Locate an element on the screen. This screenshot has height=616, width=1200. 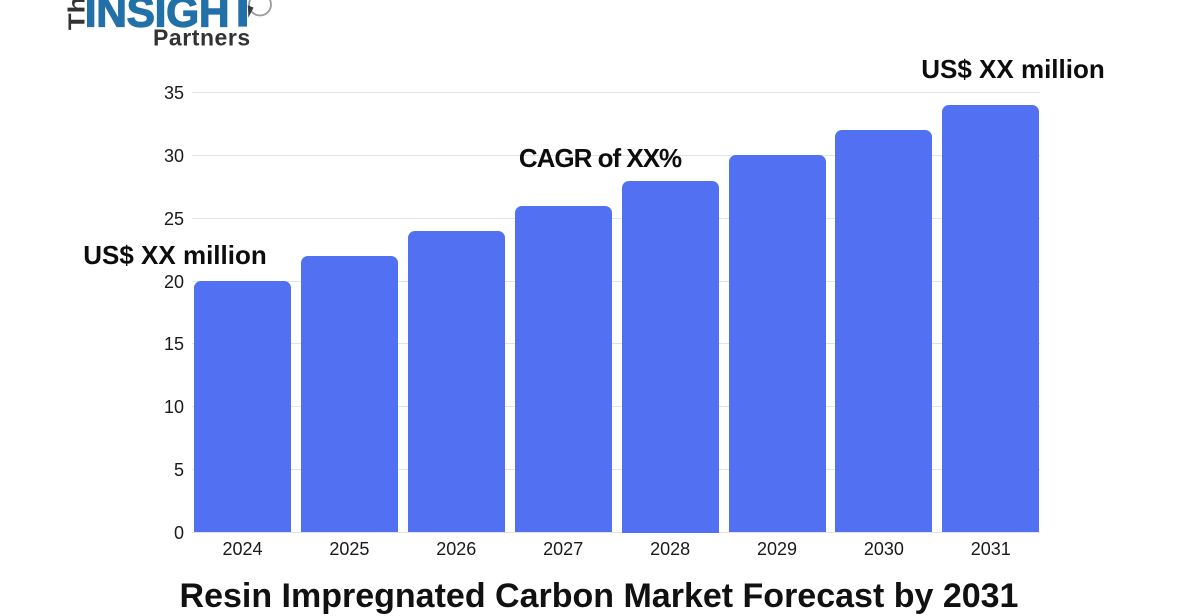
svg-text: The is located at coordinates (77, 15).